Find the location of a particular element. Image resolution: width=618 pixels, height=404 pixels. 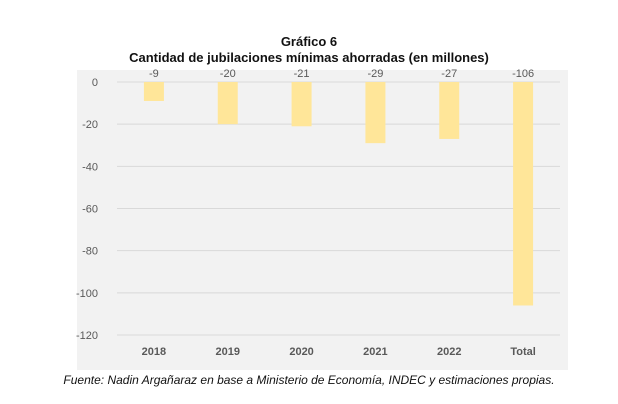

data-label: -20 is located at coordinates (228, 74).